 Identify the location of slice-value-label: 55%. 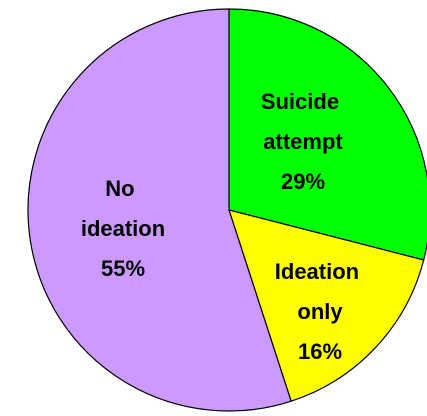
(123, 268).